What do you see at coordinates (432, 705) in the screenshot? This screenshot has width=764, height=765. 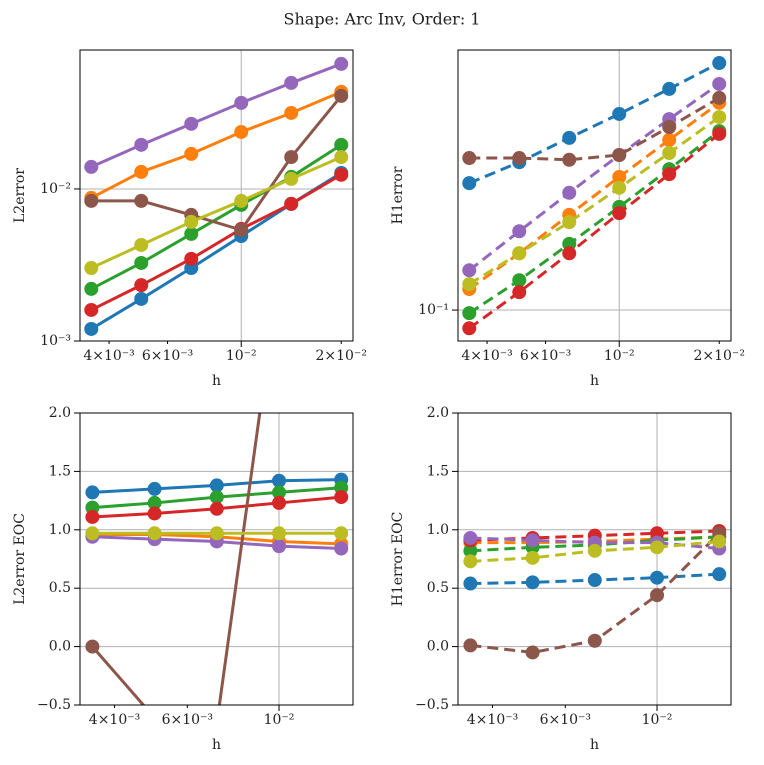 I see `y-tick-label: −0.5` at bounding box center [432, 705].